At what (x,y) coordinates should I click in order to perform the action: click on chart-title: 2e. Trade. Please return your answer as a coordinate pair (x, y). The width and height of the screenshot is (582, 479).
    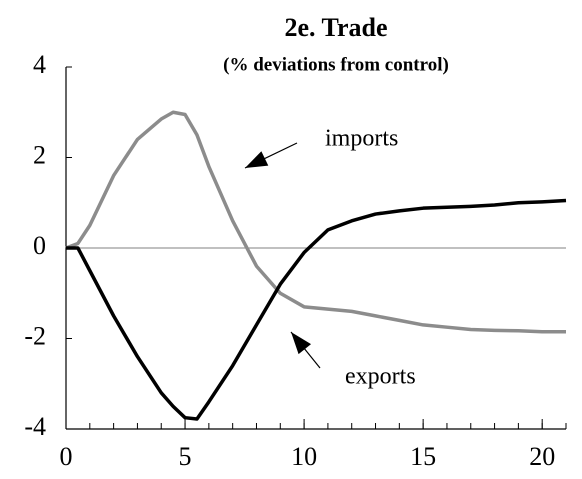
    Looking at the image, I should click on (335, 27).